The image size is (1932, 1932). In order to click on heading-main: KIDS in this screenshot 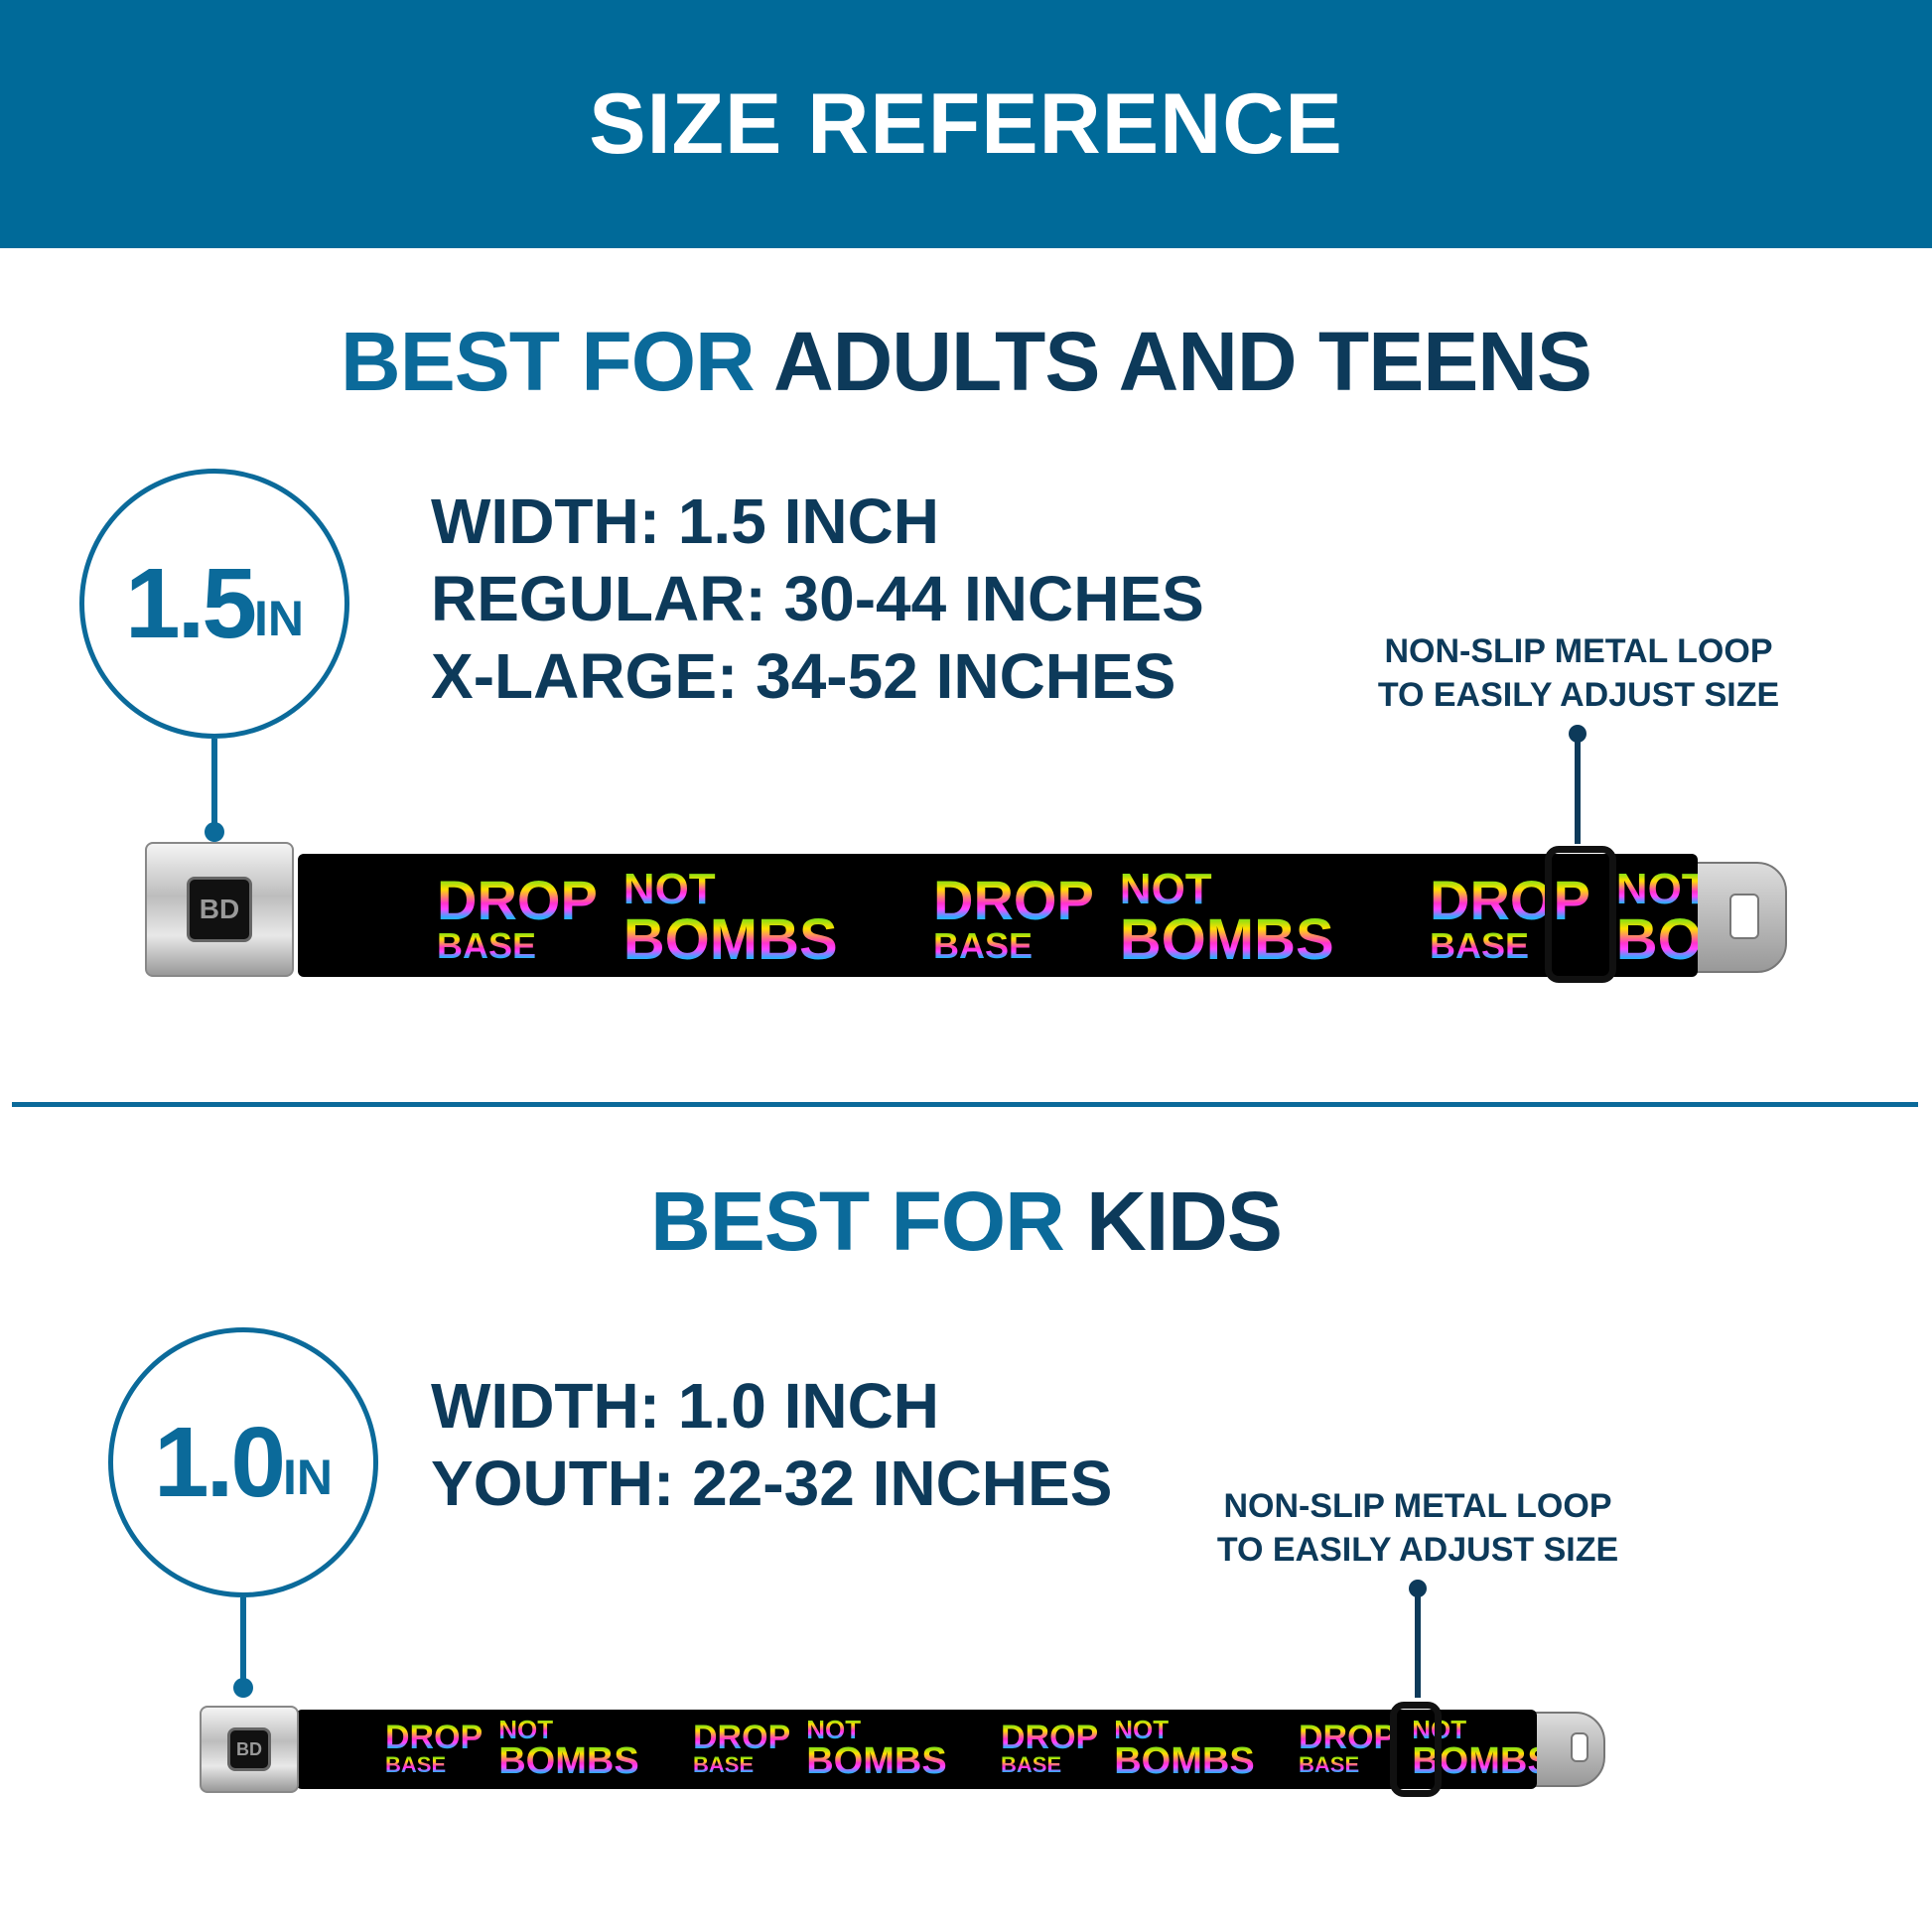, I will do `click(1185, 1221)`.